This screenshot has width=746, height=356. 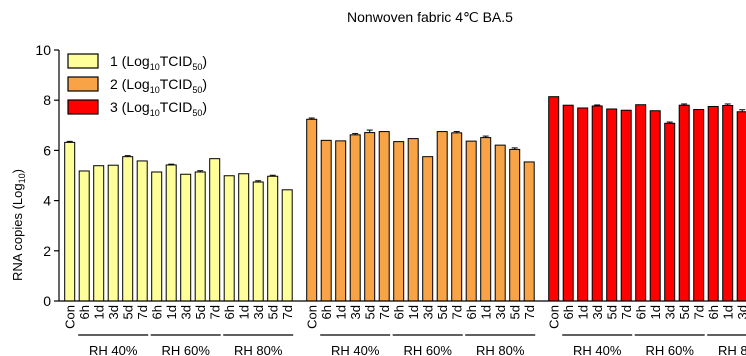 I want to click on legend-item: 2 (Log10TCID50), so click(x=137, y=85).